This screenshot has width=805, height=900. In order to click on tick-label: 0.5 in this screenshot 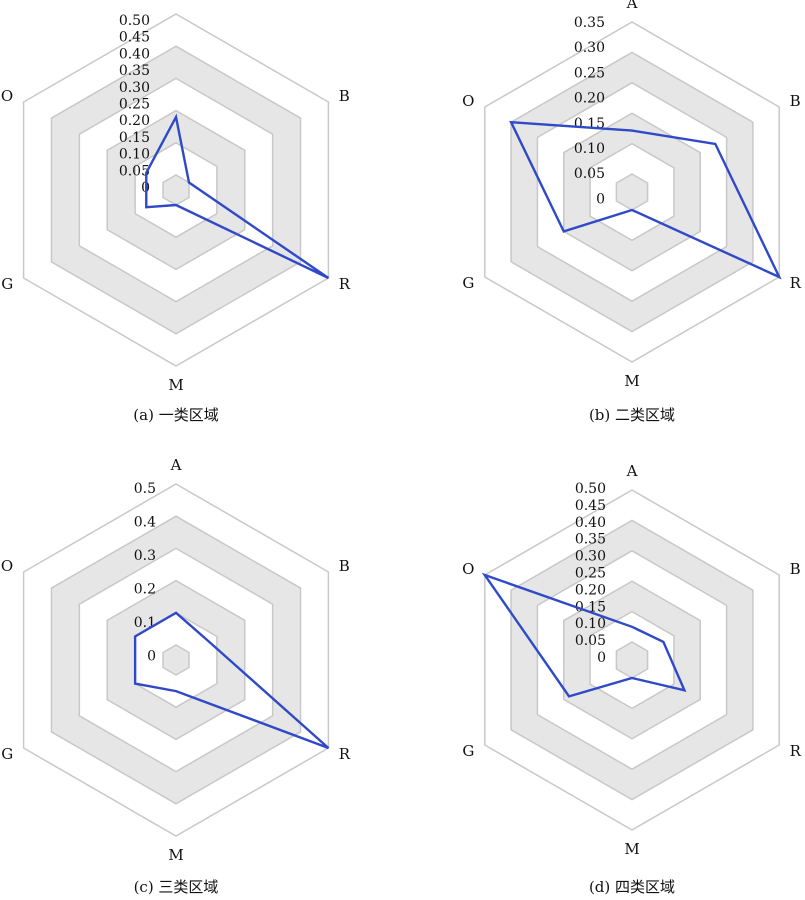, I will do `click(145, 489)`.